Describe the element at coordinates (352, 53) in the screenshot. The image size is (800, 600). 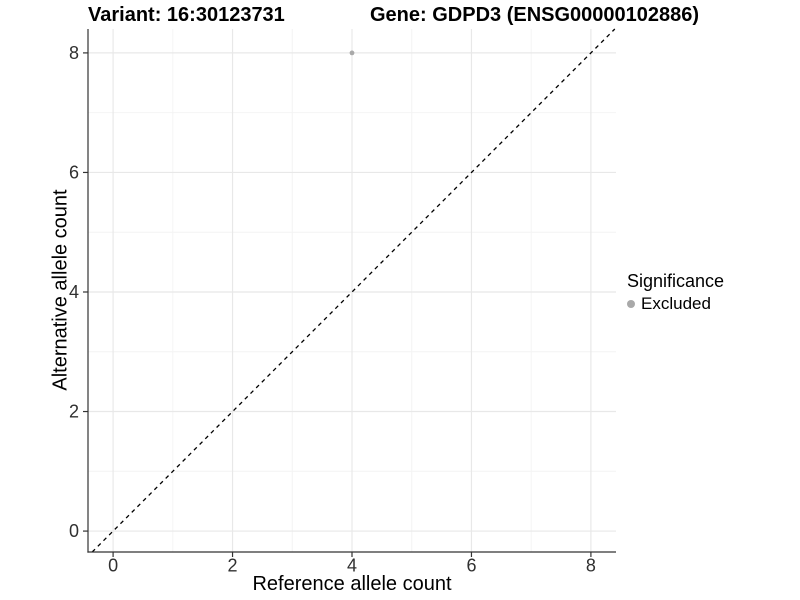
I see `data-point` at that location.